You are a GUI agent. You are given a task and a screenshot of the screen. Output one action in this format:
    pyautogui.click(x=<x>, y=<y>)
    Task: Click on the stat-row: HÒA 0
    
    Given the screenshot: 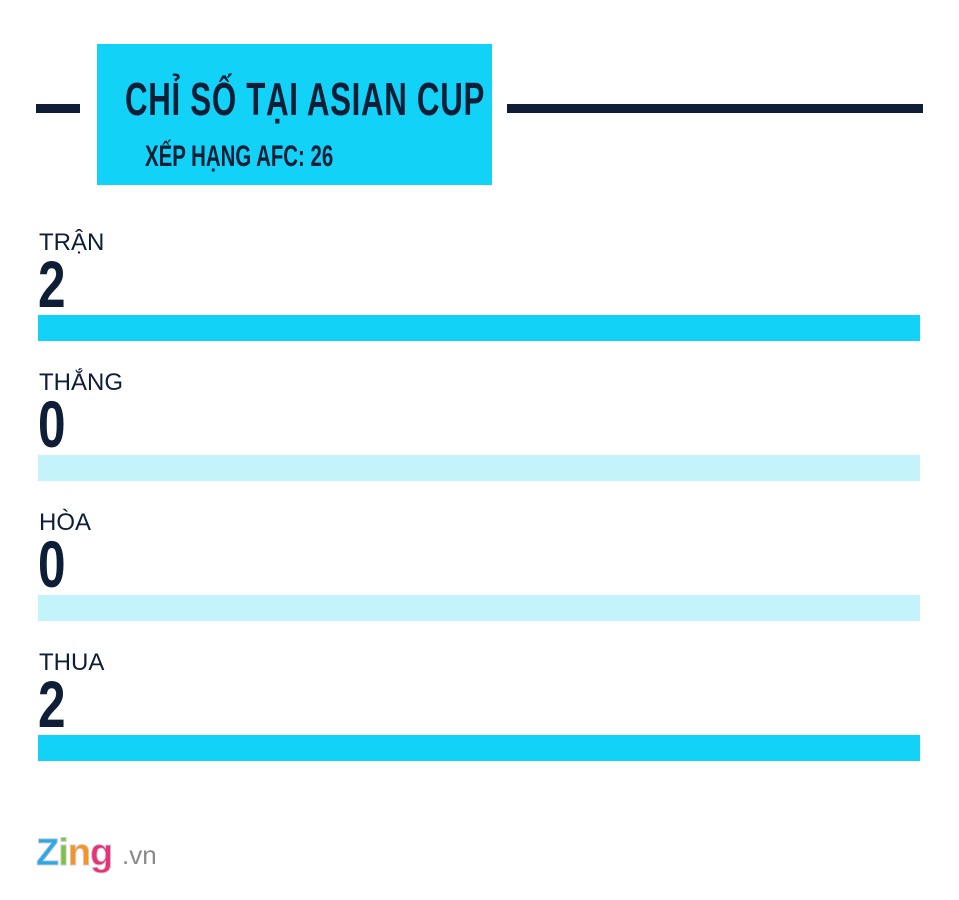 What is the action you would take?
    pyautogui.click(x=479, y=574)
    